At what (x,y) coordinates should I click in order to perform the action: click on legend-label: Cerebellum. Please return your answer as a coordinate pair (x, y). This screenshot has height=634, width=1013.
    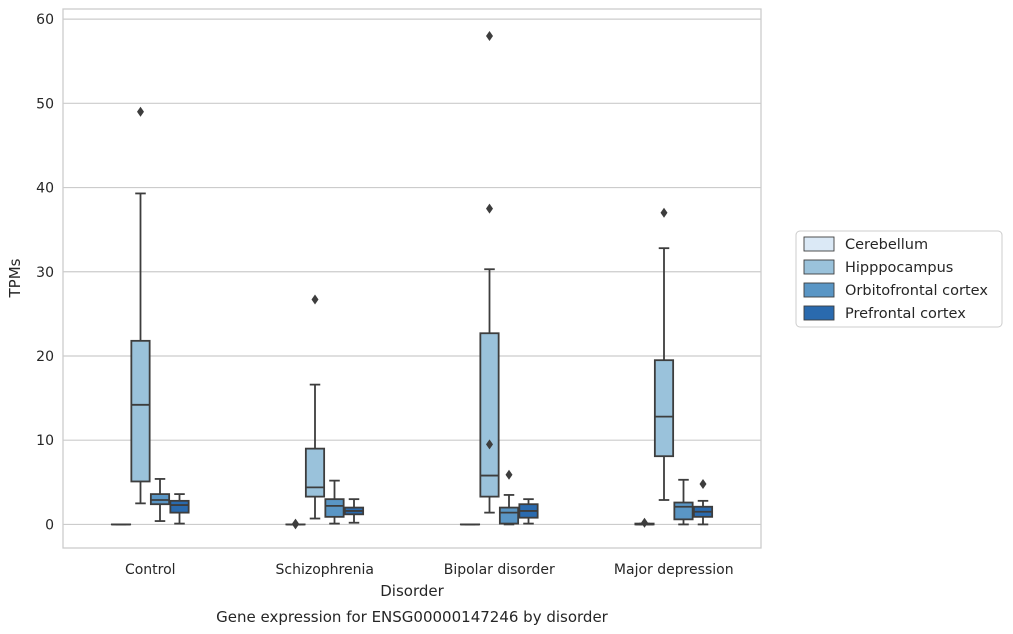
    Looking at the image, I should click on (886, 245).